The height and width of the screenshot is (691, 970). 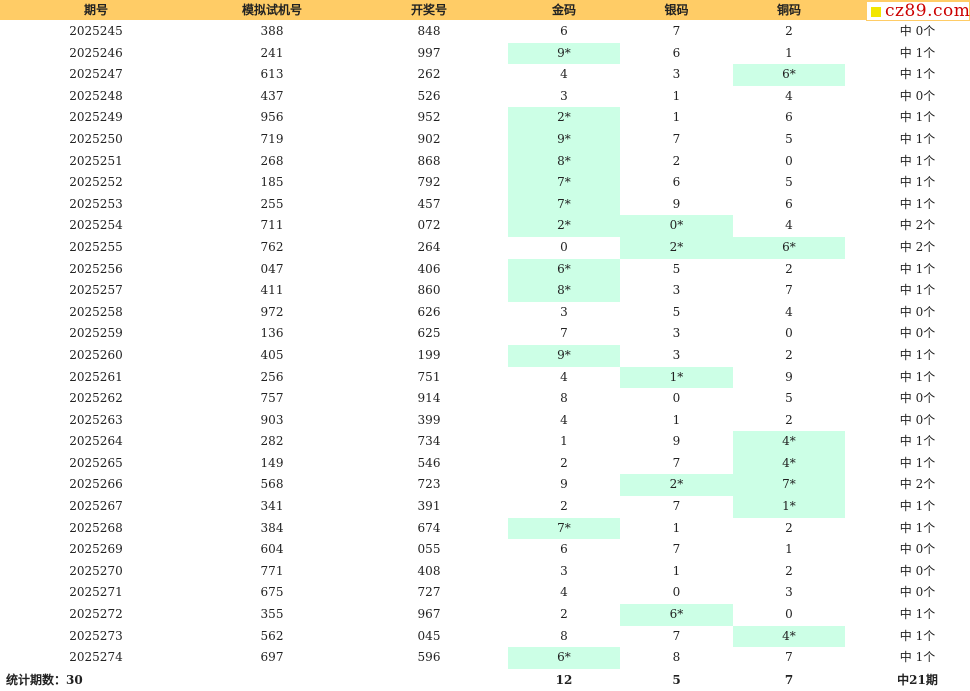 I want to click on cell-test-number: 568, so click(x=272, y=484).